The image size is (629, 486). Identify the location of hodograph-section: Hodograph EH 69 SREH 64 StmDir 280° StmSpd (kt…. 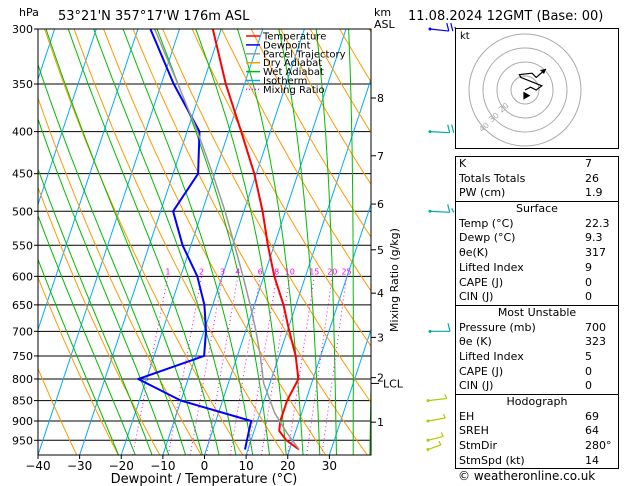
(537, 431).